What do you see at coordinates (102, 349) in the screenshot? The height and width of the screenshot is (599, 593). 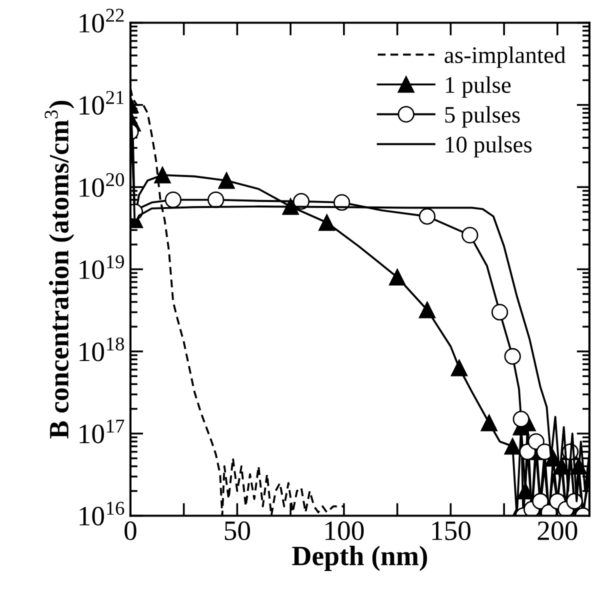 I see `y-tick-label: 10$^{18}$` at bounding box center [102, 349].